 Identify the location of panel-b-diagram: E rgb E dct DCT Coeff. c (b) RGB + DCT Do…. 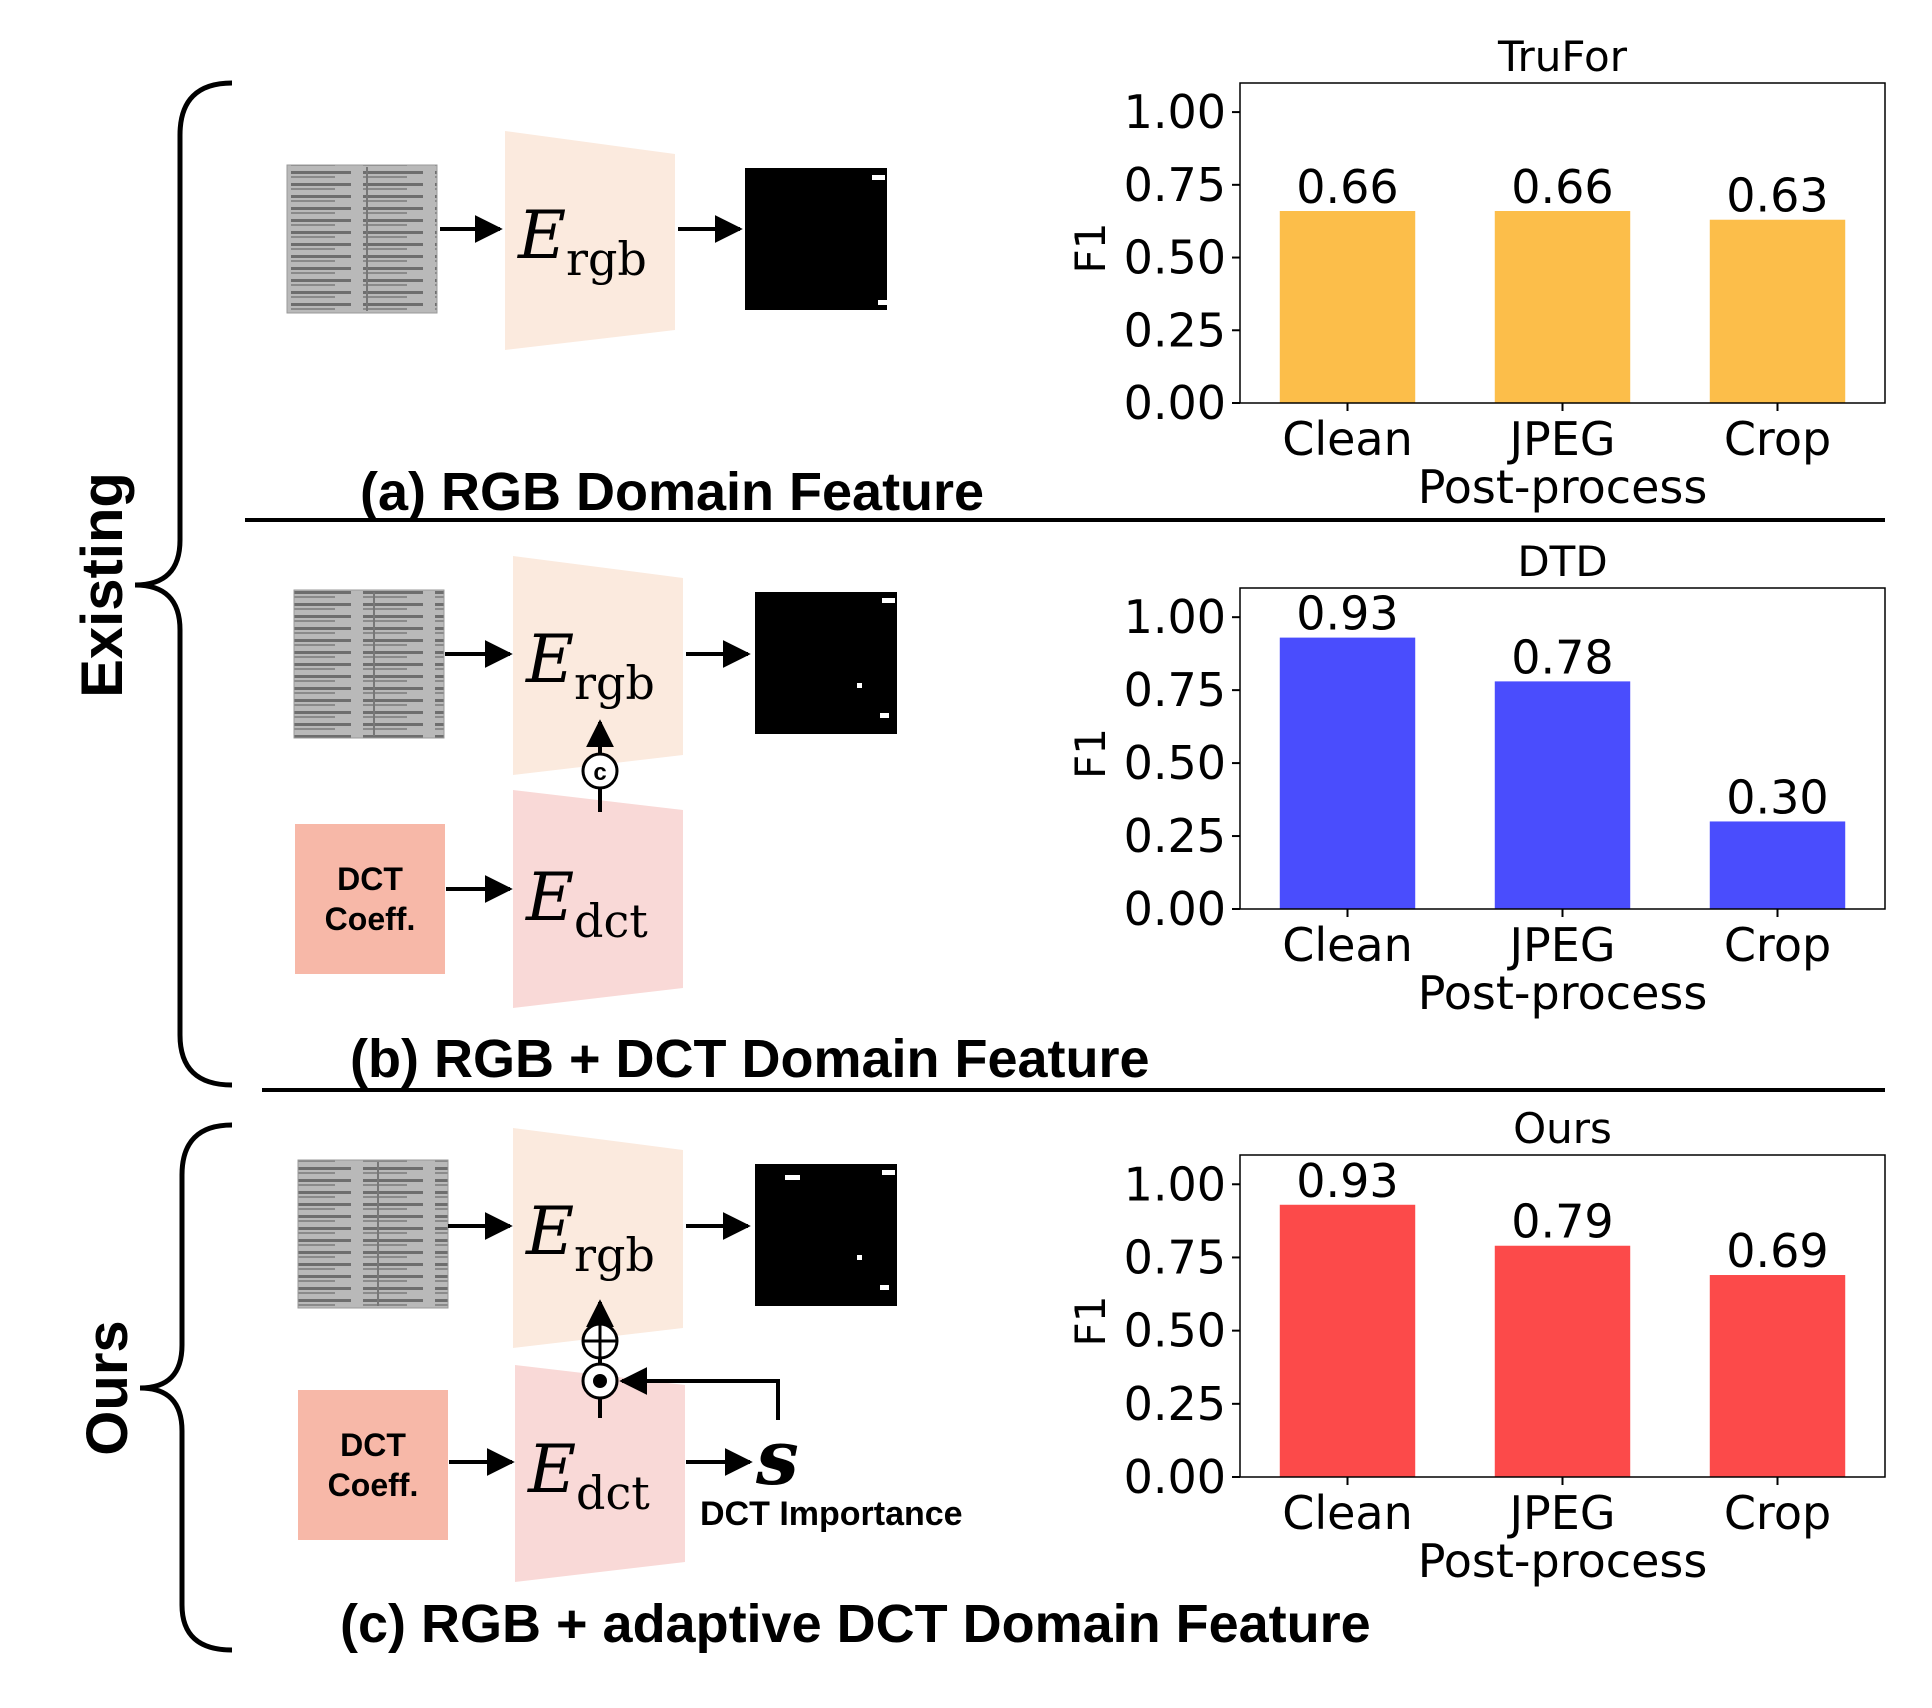
(721, 822).